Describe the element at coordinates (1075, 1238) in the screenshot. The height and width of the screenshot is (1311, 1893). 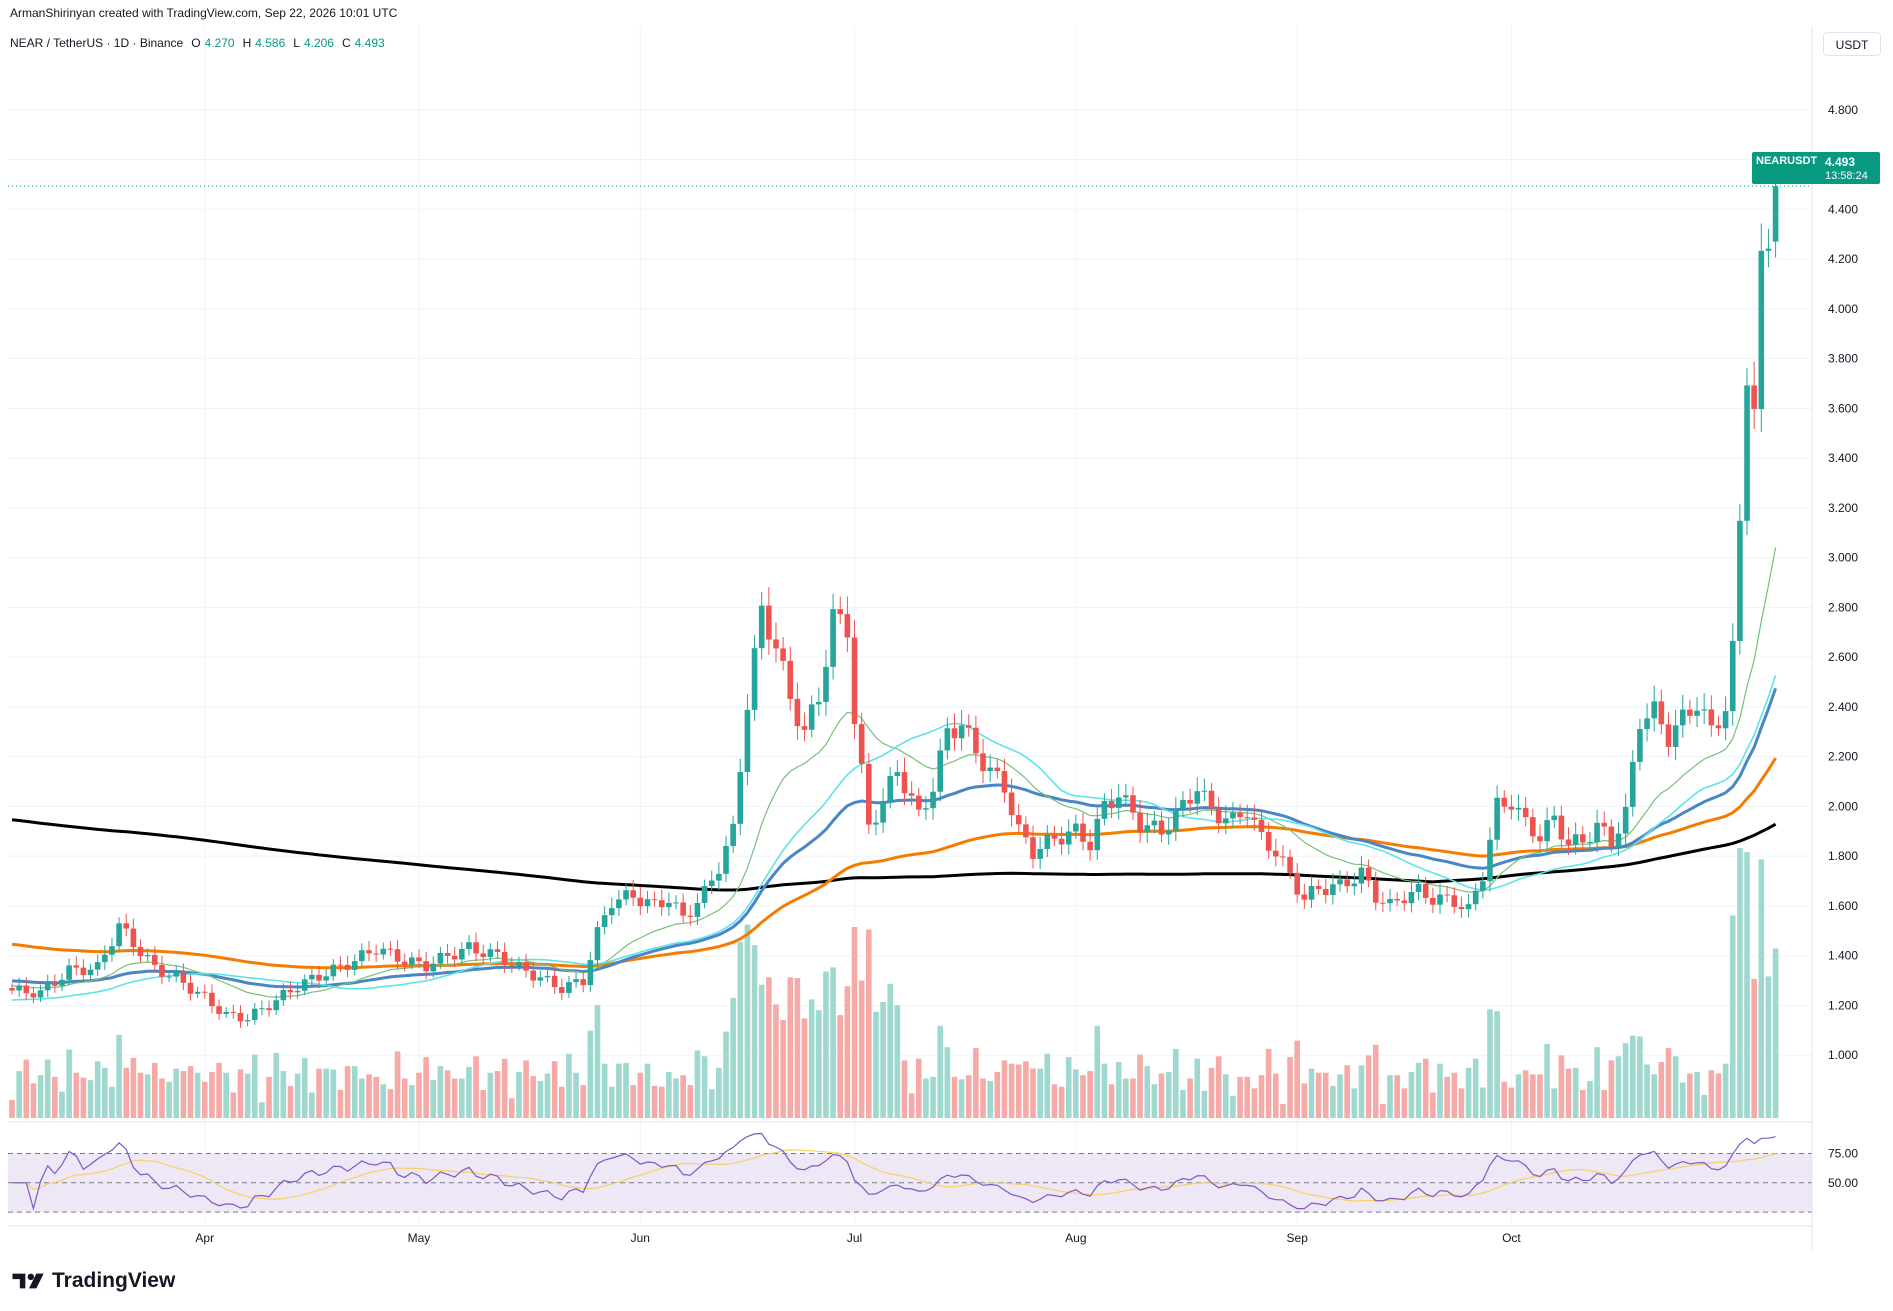
I see `time-axis-label: Aug` at that location.